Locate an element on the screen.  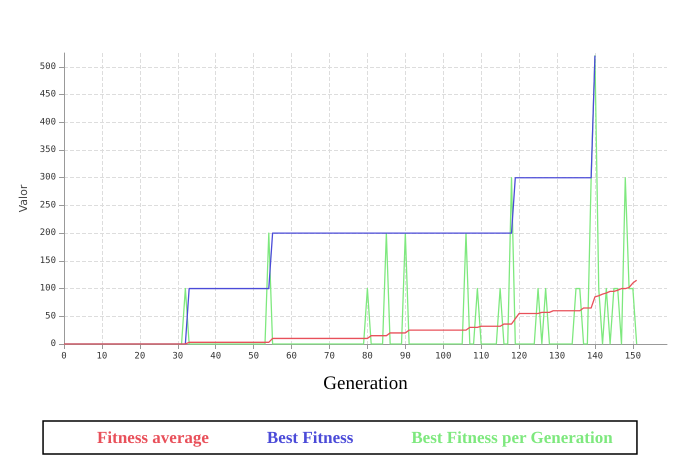
x-tick-label: 130 is located at coordinates (557, 357).